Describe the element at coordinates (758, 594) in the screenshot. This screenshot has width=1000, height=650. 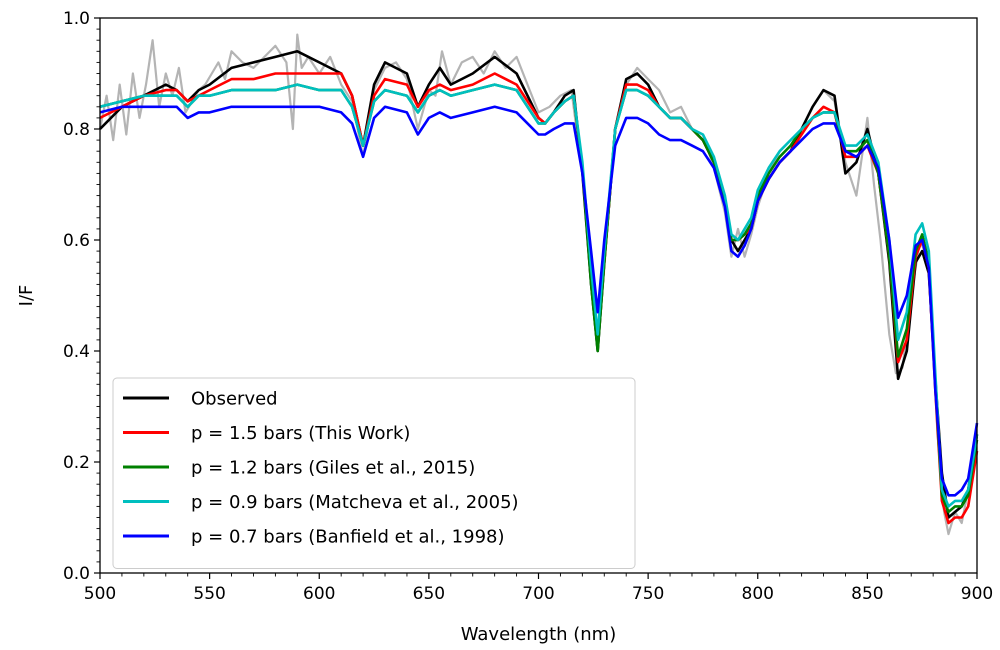
I see `x-tick-label: 800` at that location.